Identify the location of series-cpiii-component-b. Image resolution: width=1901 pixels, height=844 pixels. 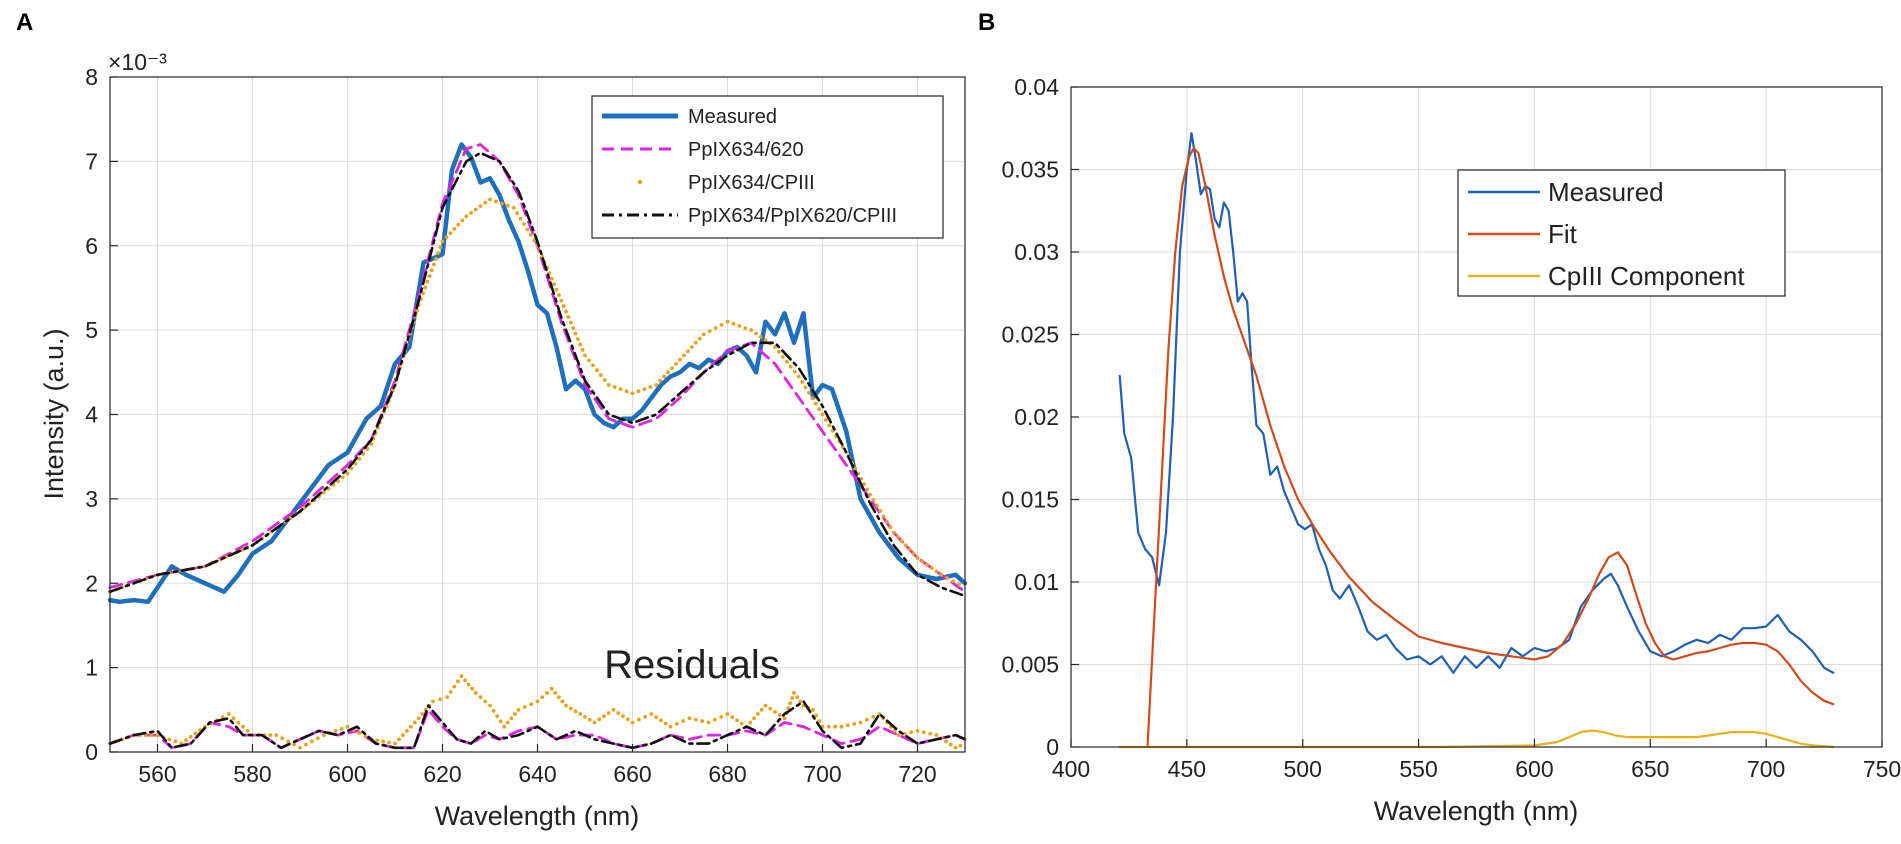
(1476, 739).